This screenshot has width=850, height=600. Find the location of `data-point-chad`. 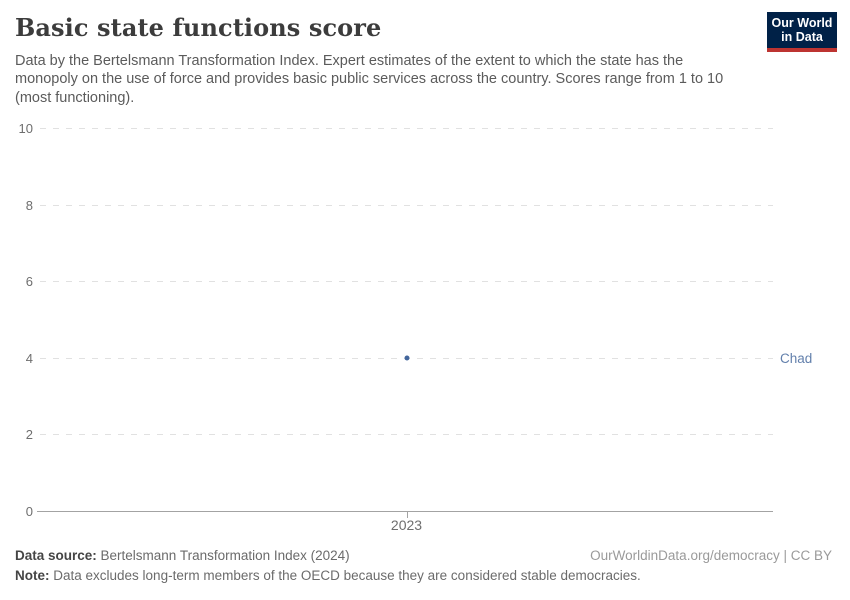

data-point-chad is located at coordinates (406, 358).